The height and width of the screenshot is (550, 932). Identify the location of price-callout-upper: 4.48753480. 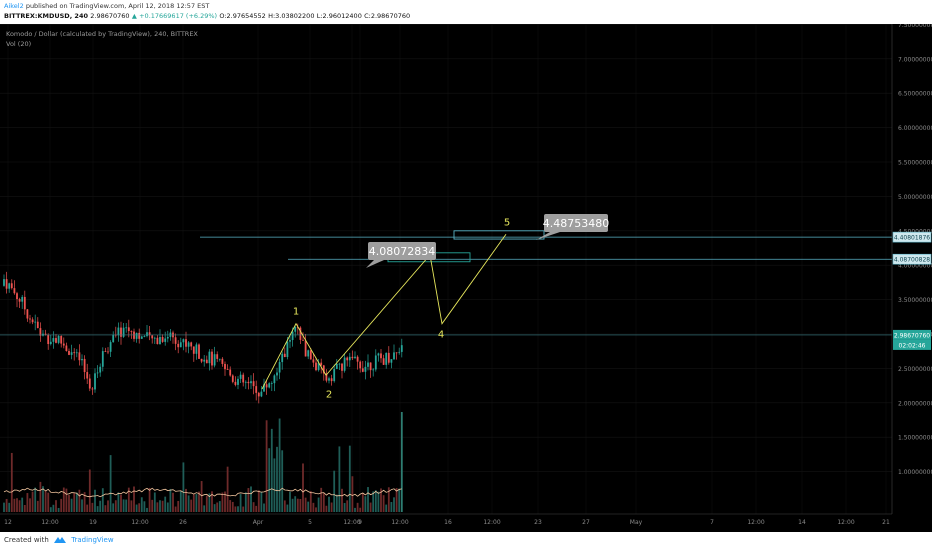
(572, 227).